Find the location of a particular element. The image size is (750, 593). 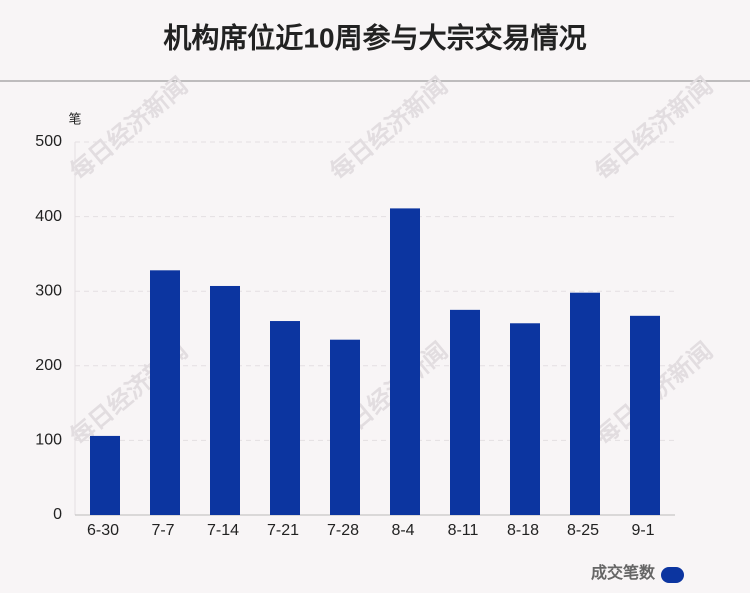

x-tick-label: 8-4 is located at coordinates (402, 530).